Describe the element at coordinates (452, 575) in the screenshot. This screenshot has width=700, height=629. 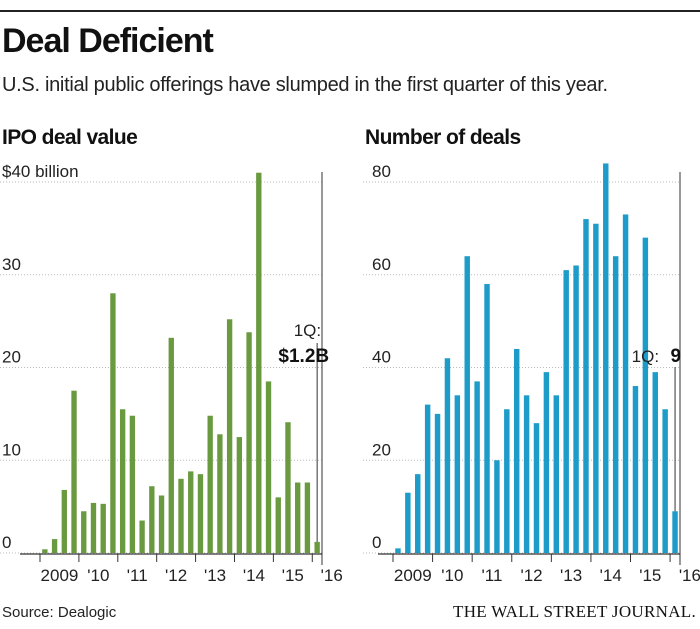
I see `count-x-tick-label: '10` at that location.